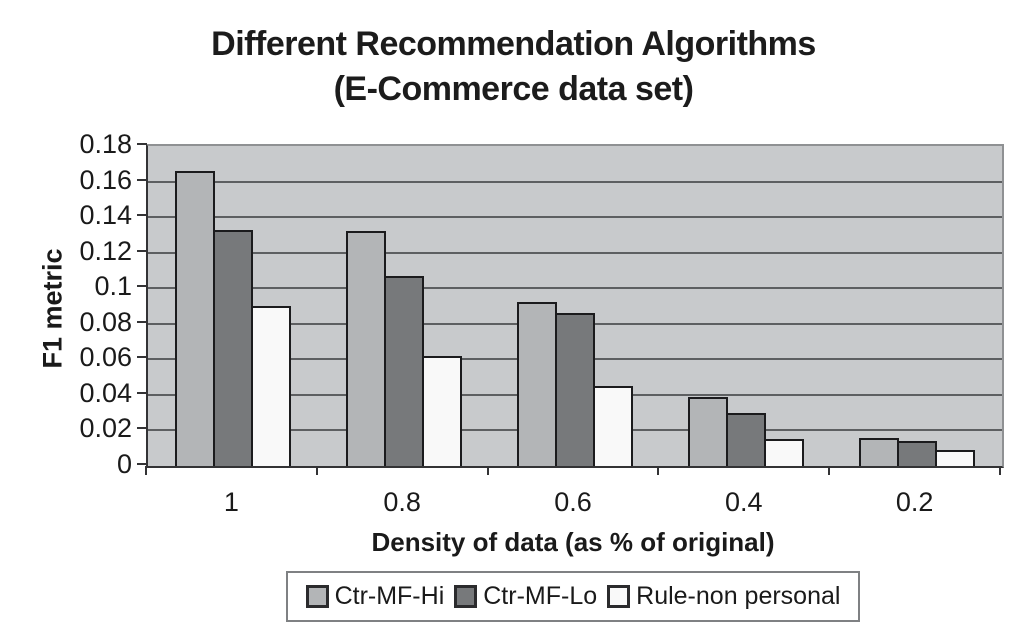  Describe the element at coordinates (574, 389) in the screenshot. I see `bar-ctr-mf-lo-0.6` at that location.